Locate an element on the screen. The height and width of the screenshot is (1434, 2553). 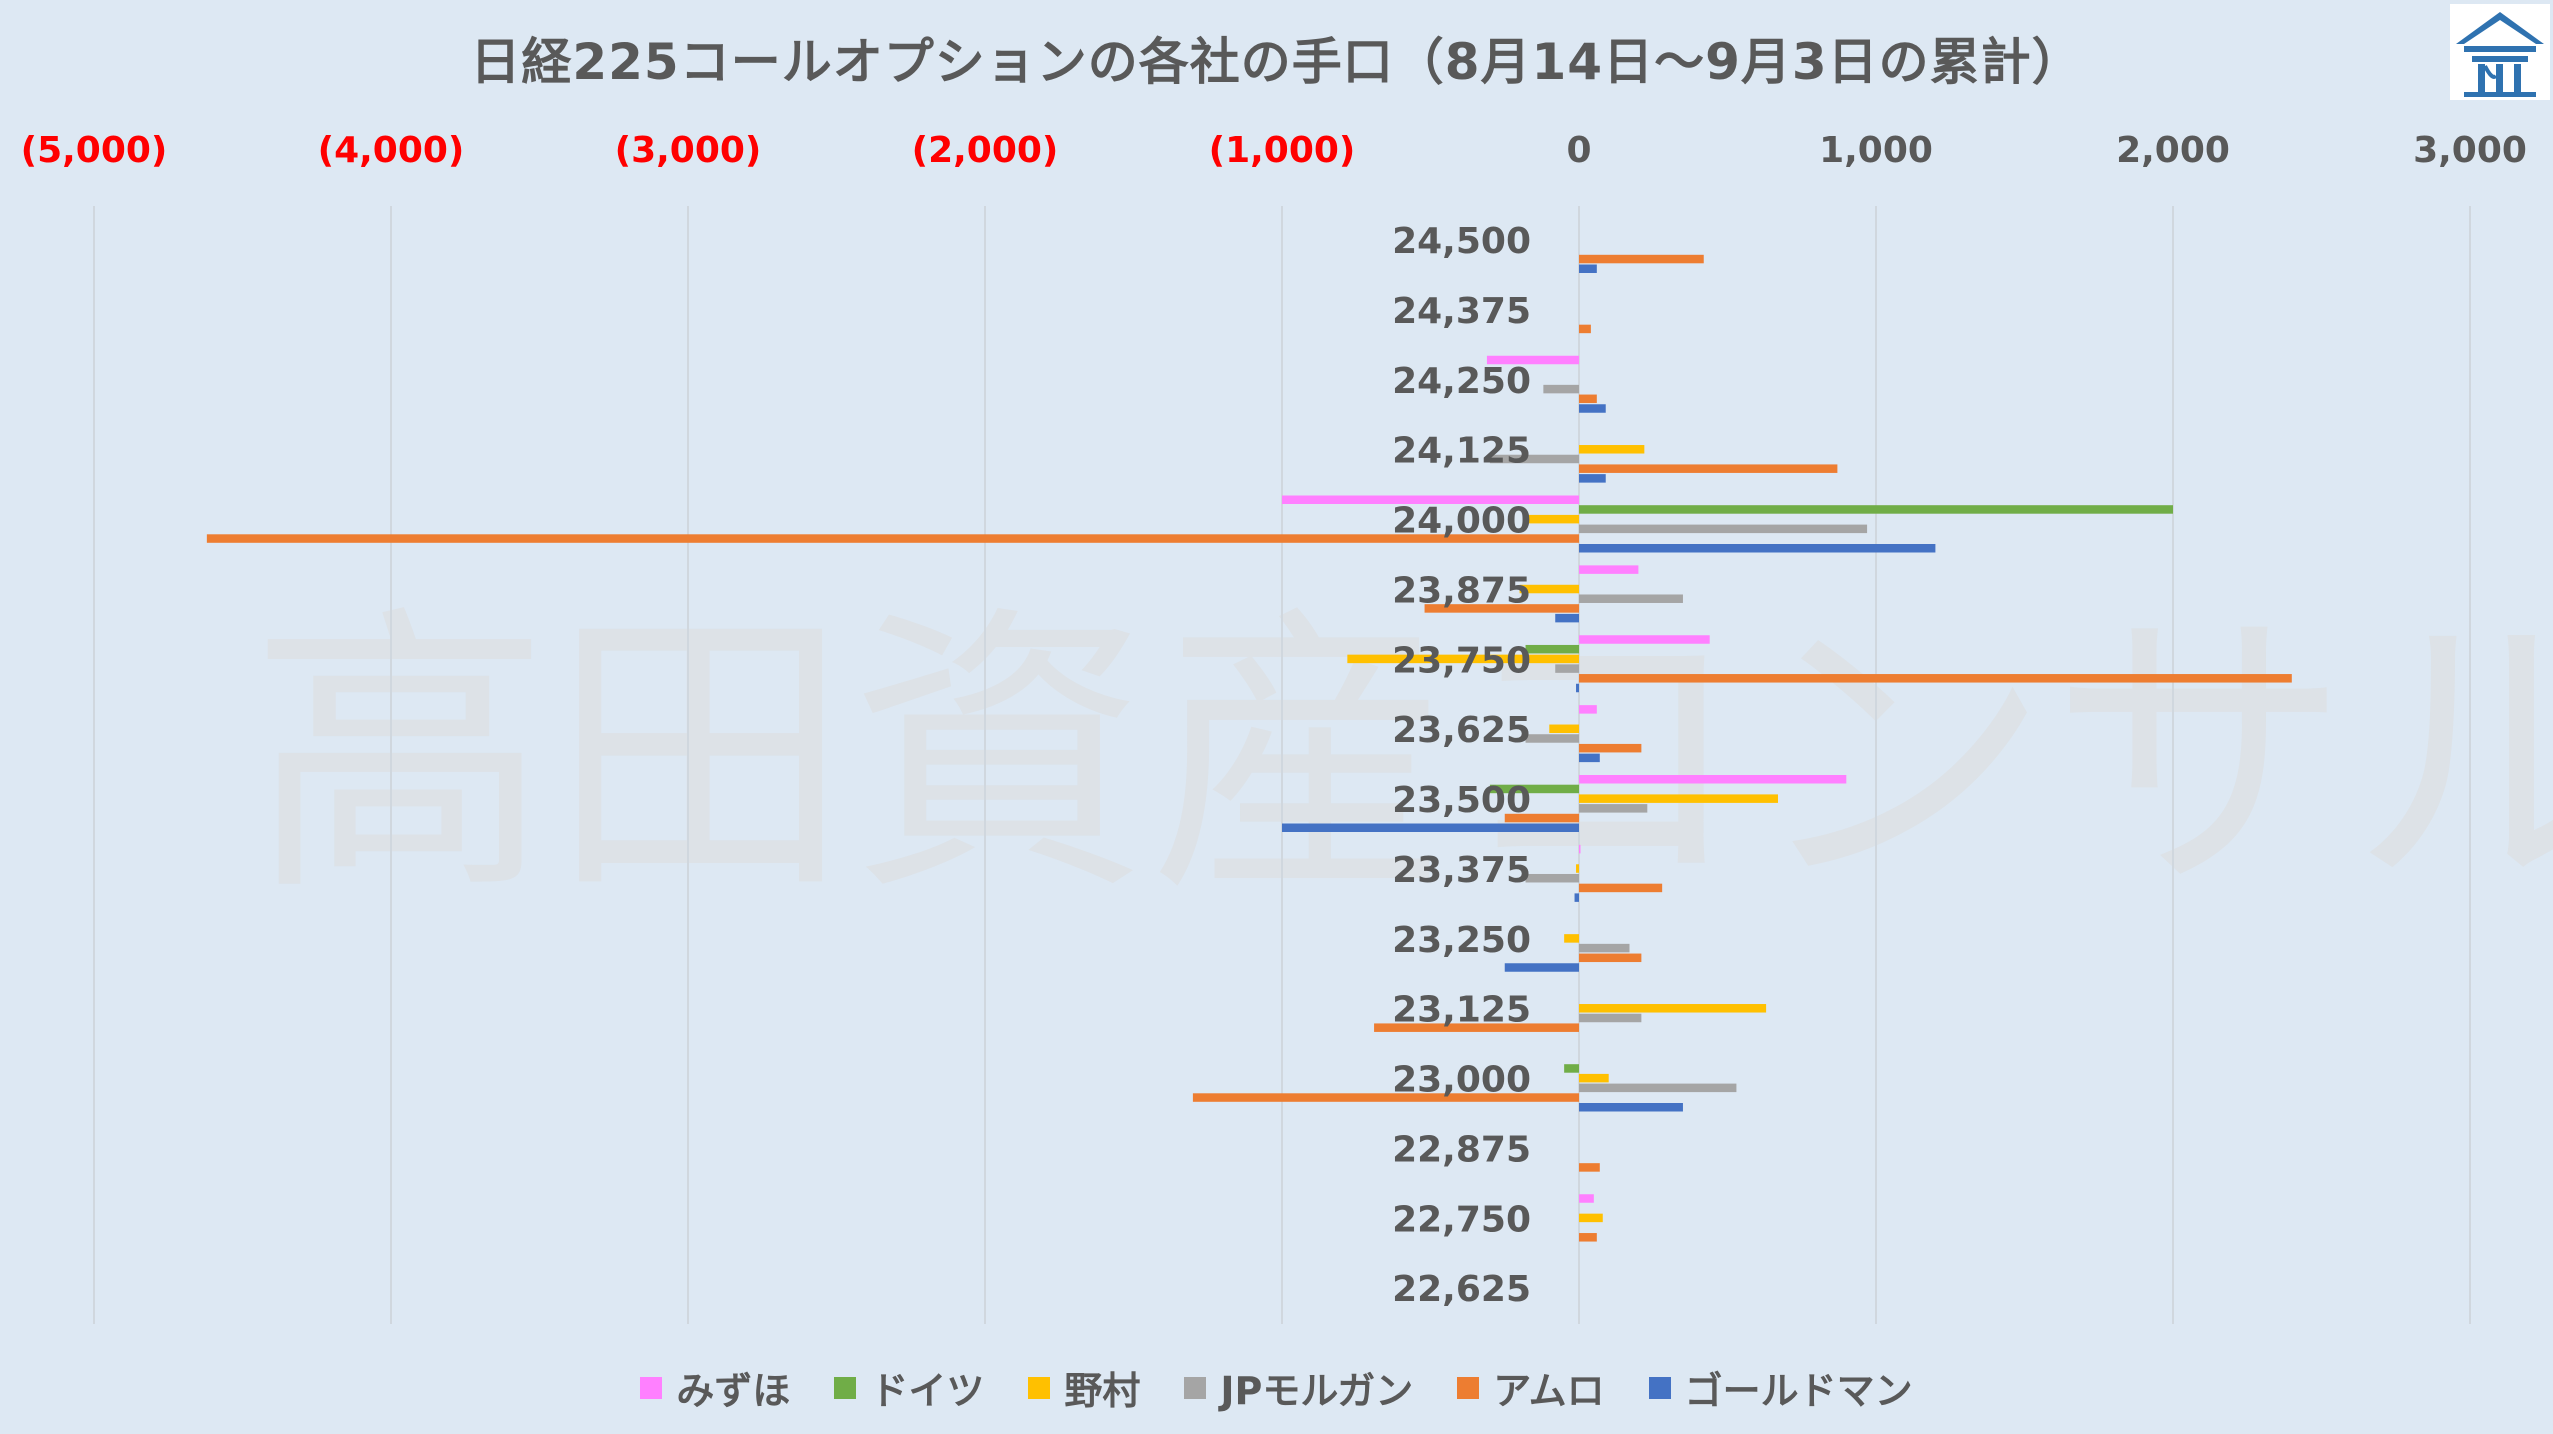
legend-label: アムロ is located at coordinates (1549, 1391).